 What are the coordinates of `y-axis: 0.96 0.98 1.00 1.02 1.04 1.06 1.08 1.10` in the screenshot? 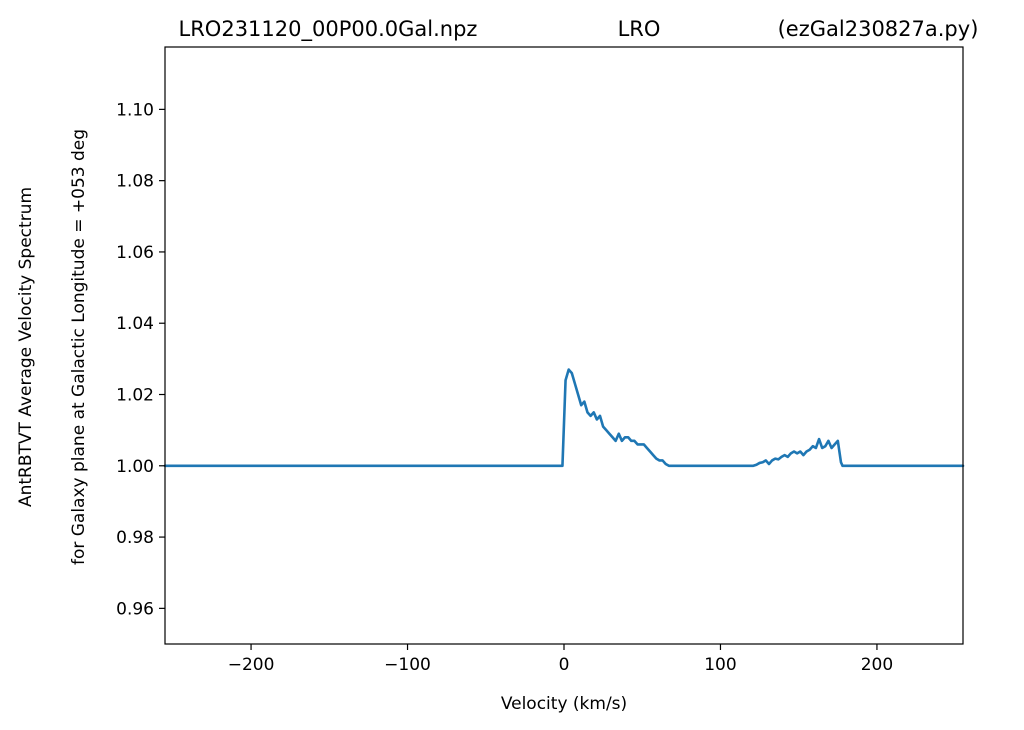 It's located at (140, 359).